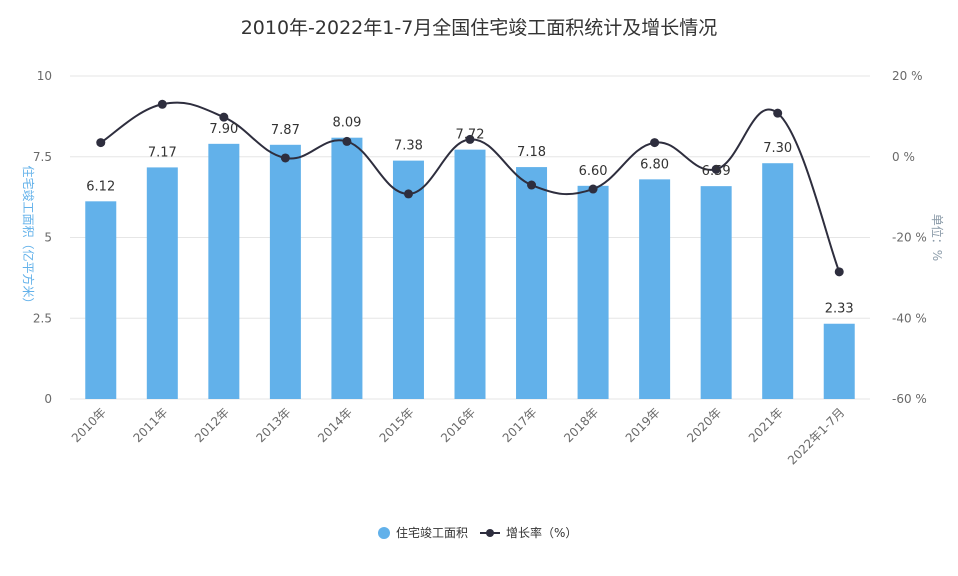  What do you see at coordinates (335, 425) in the screenshot?
I see `x-tick-label: 2014年` at bounding box center [335, 425].